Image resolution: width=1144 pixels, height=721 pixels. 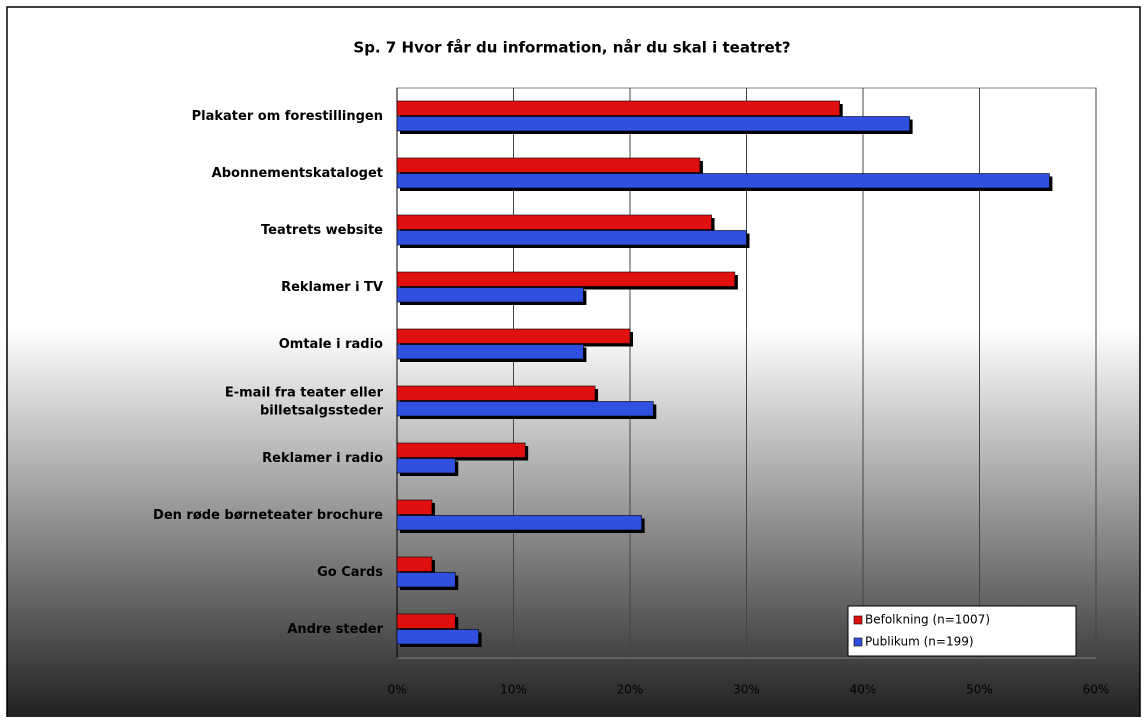 I want to click on x-tick-label: 0%, so click(x=396, y=690).